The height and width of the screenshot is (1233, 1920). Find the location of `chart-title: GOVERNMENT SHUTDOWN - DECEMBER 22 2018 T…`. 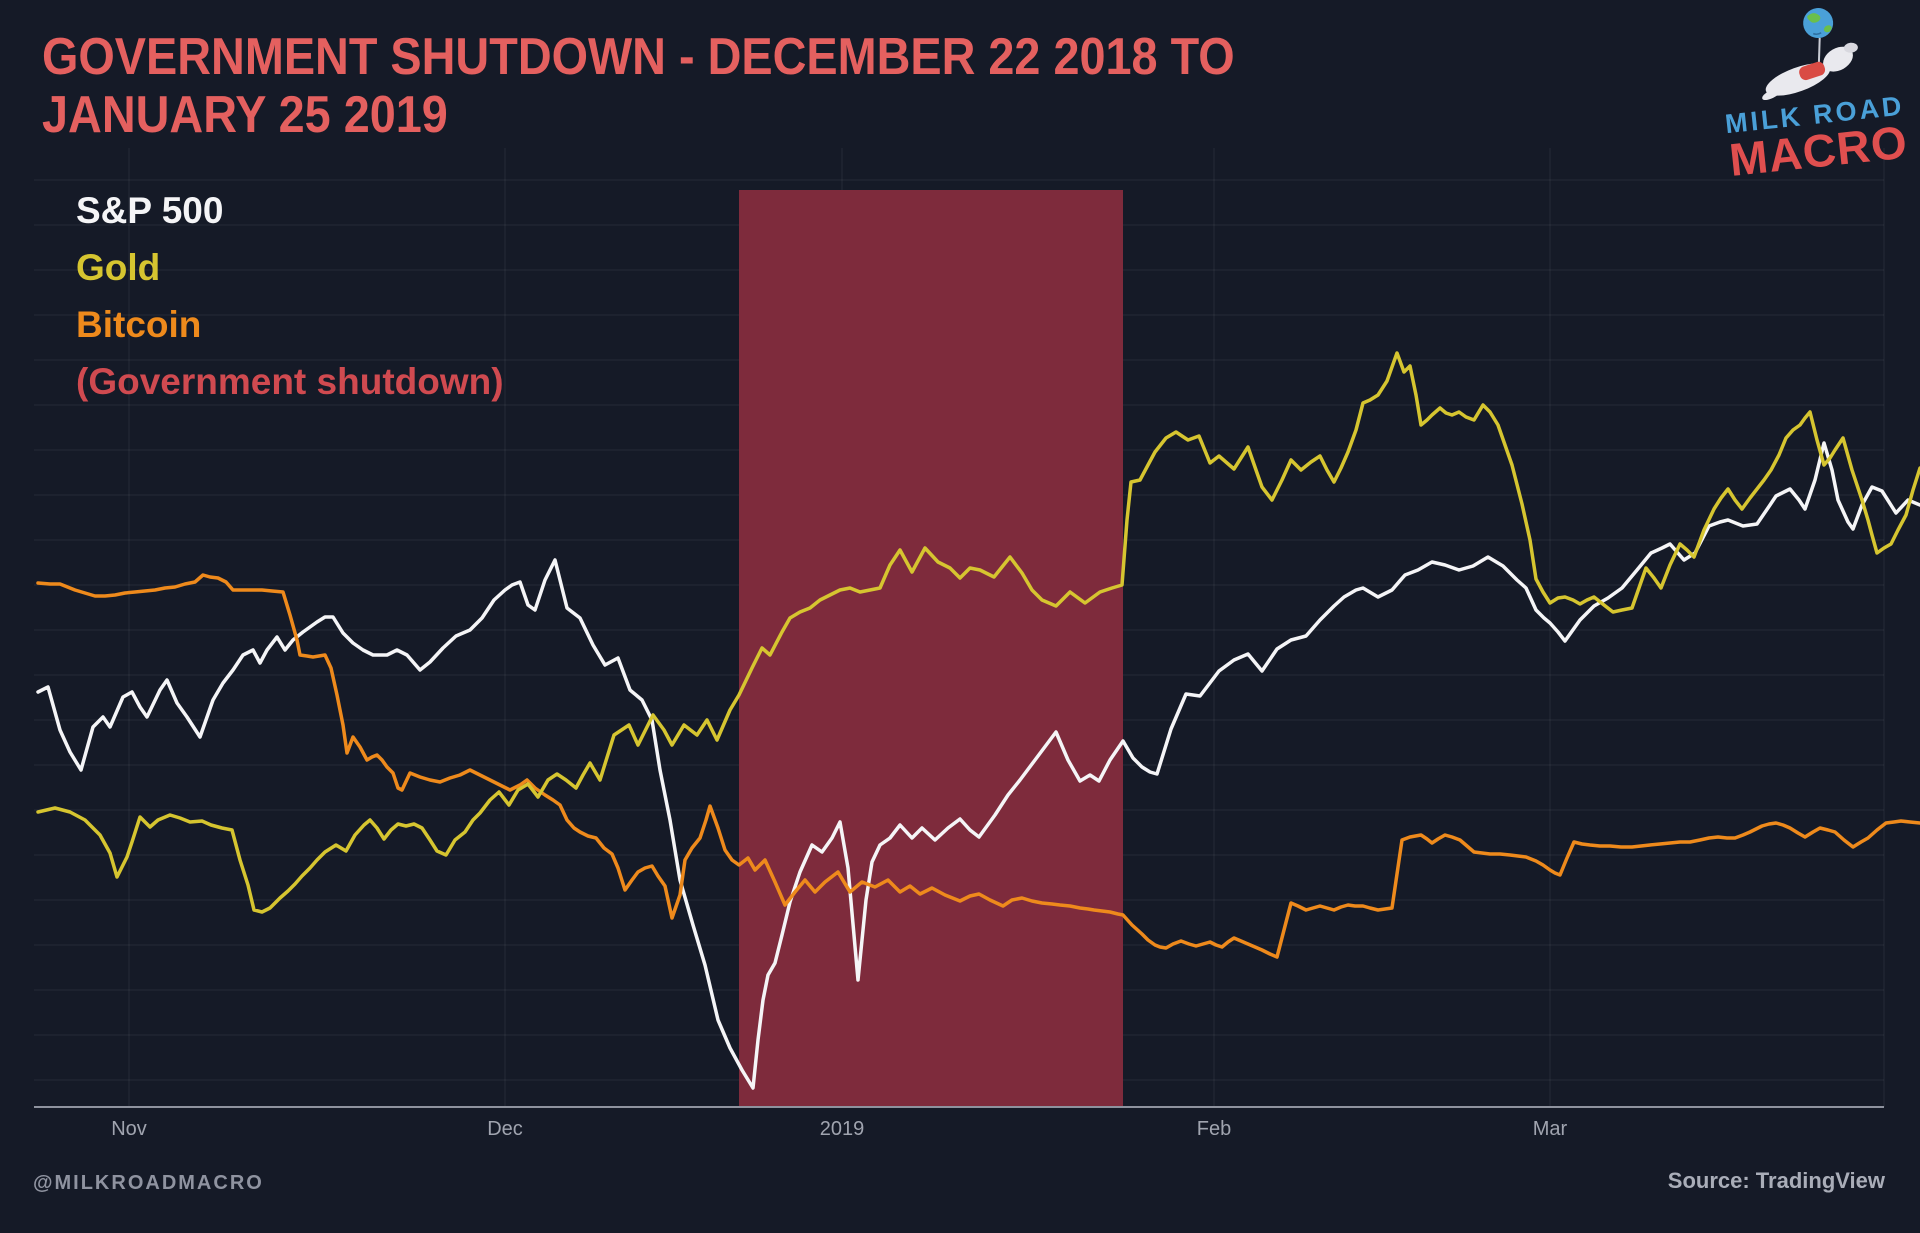

chart-title: GOVERNMENT SHUTDOWN - DECEMBER 22 2018 T… is located at coordinates (638, 86).